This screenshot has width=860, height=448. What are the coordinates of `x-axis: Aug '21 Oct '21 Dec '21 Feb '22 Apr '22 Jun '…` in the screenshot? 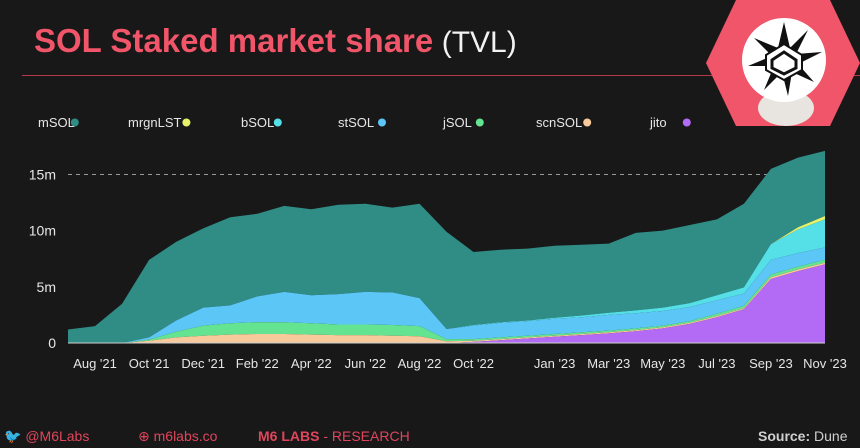 It's located at (460, 363).